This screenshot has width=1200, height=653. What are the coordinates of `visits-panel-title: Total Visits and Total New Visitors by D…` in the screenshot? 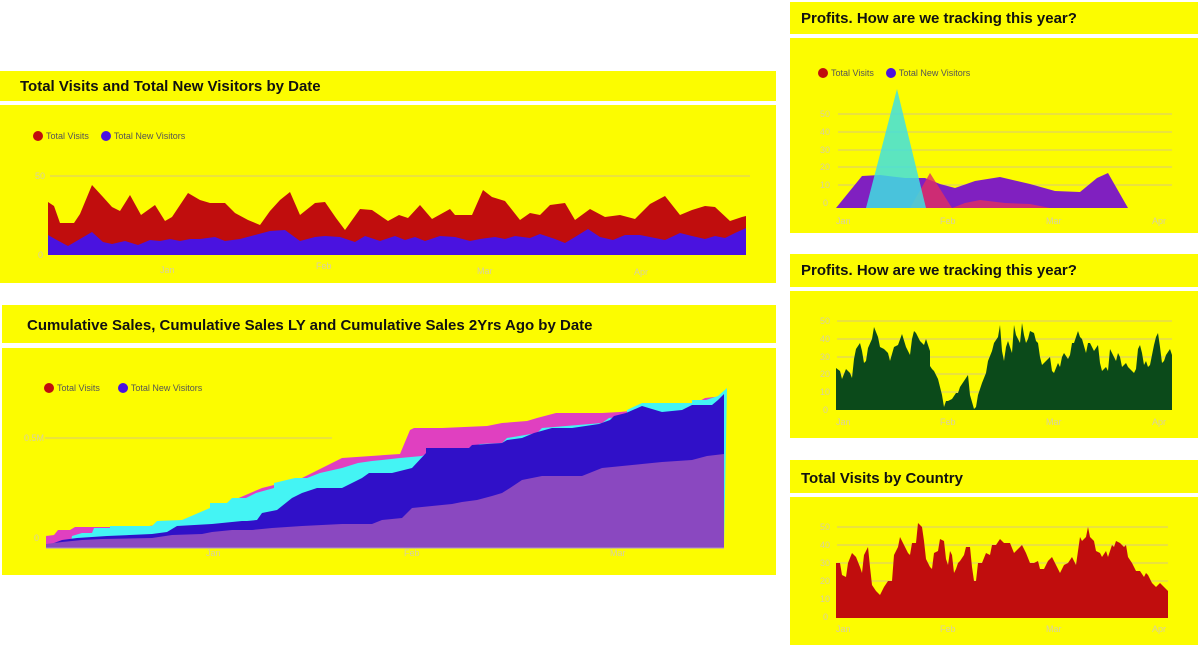 It's located at (170, 86).